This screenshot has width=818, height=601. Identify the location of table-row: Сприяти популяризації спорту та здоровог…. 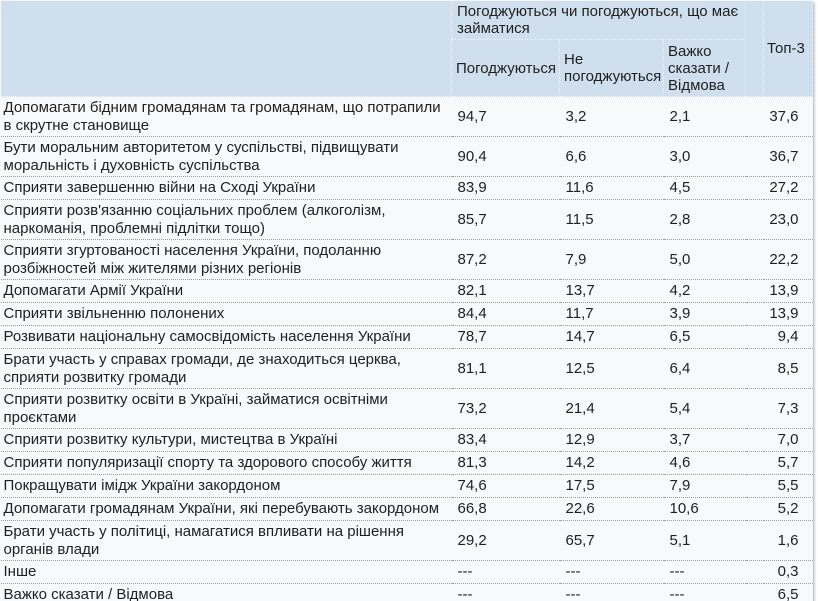
(406, 463).